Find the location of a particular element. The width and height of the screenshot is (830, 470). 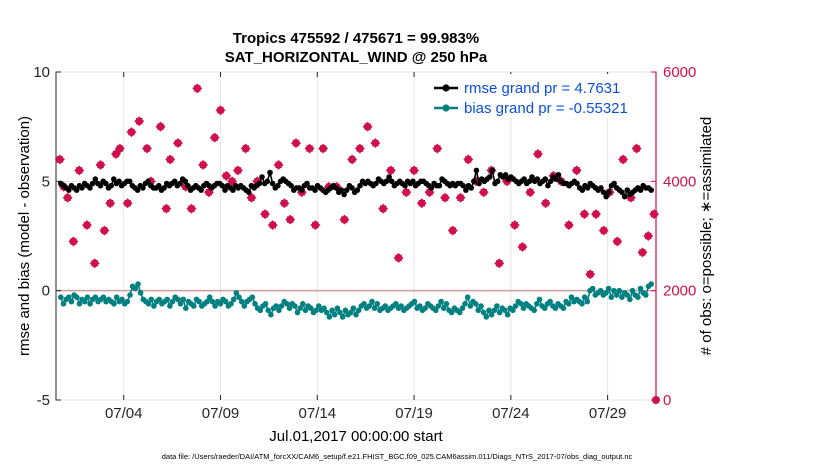

x-tick-label-2: 07/14 is located at coordinates (318, 413).